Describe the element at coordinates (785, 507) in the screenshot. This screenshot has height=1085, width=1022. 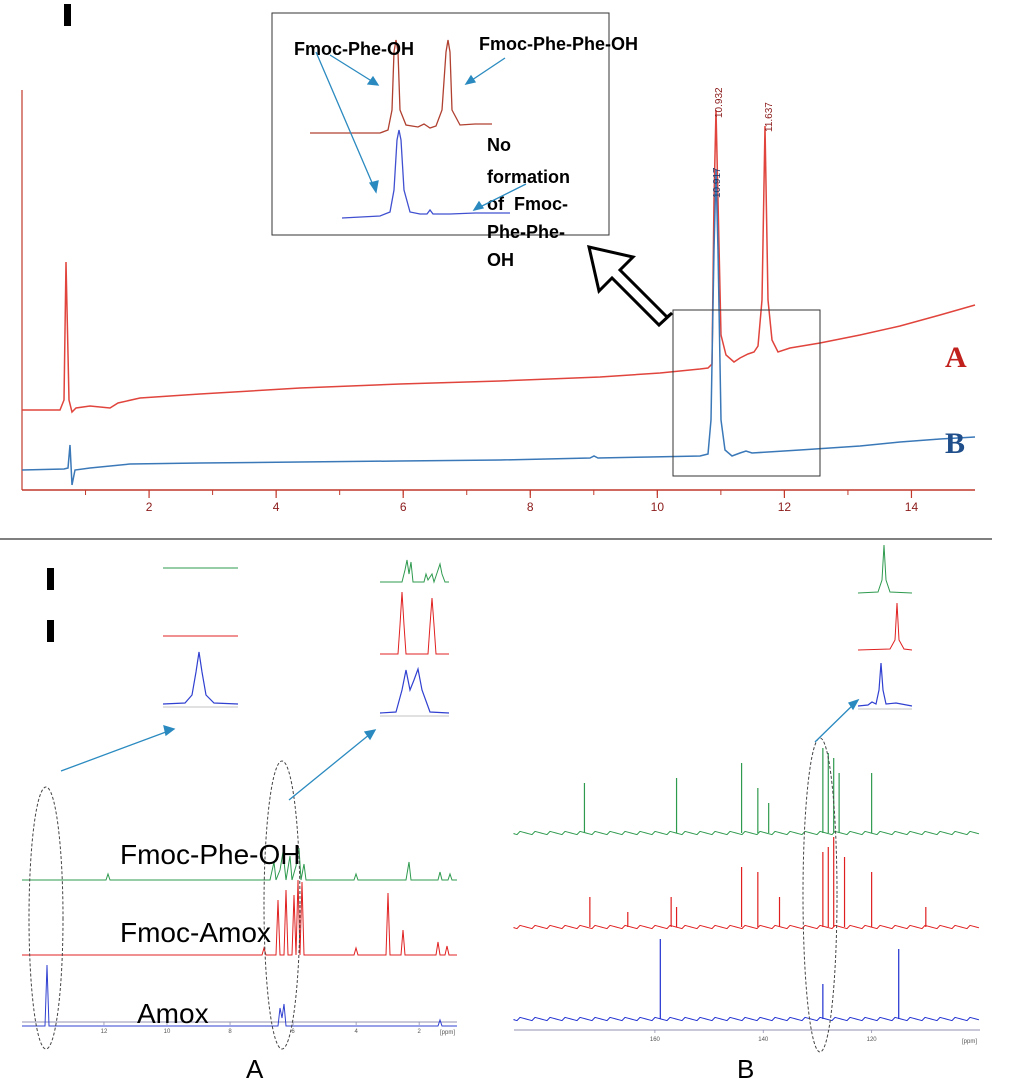
I see `hplc-tick-label: 12` at that location.